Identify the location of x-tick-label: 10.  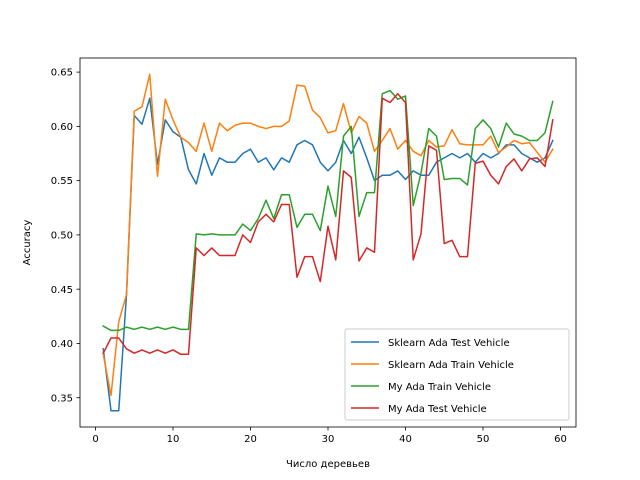
(173, 439).